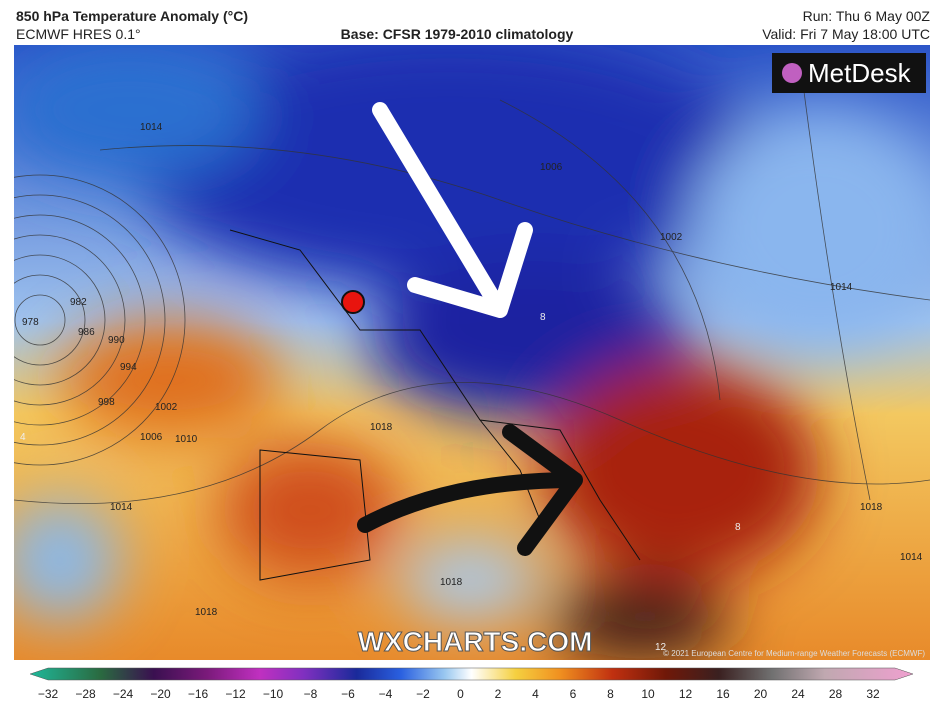 This screenshot has width=945, height=709. Describe the element at coordinates (475, 641) in the screenshot. I see `watermark: WXCHARTS.COM` at that location.